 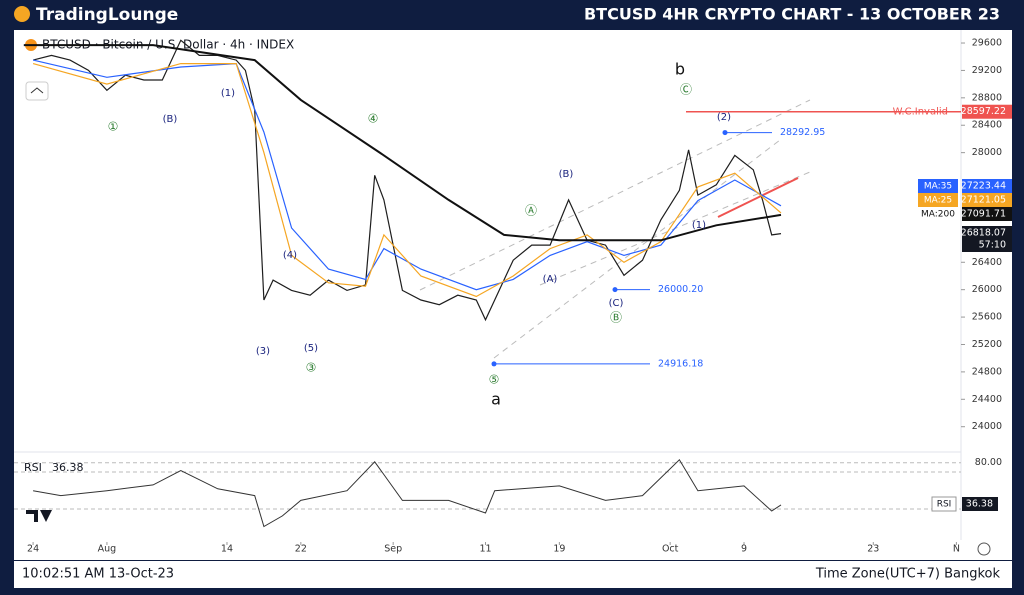 What do you see at coordinates (680, 289) in the screenshot?
I see `level-value: 26000.20` at bounding box center [680, 289].